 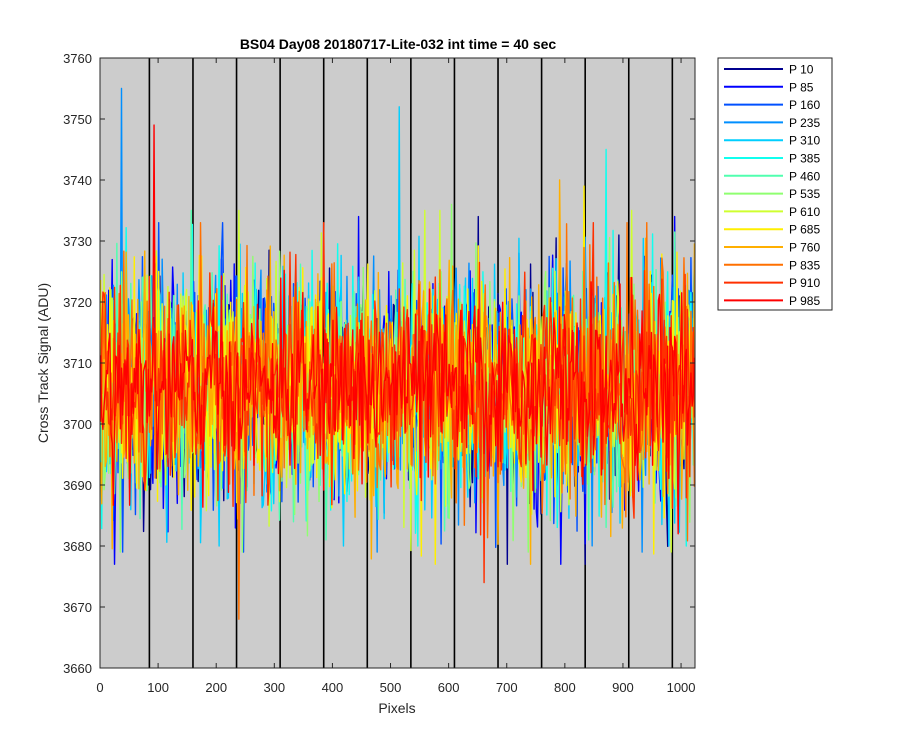 I want to click on legend-label: P 235, so click(x=804, y=123).